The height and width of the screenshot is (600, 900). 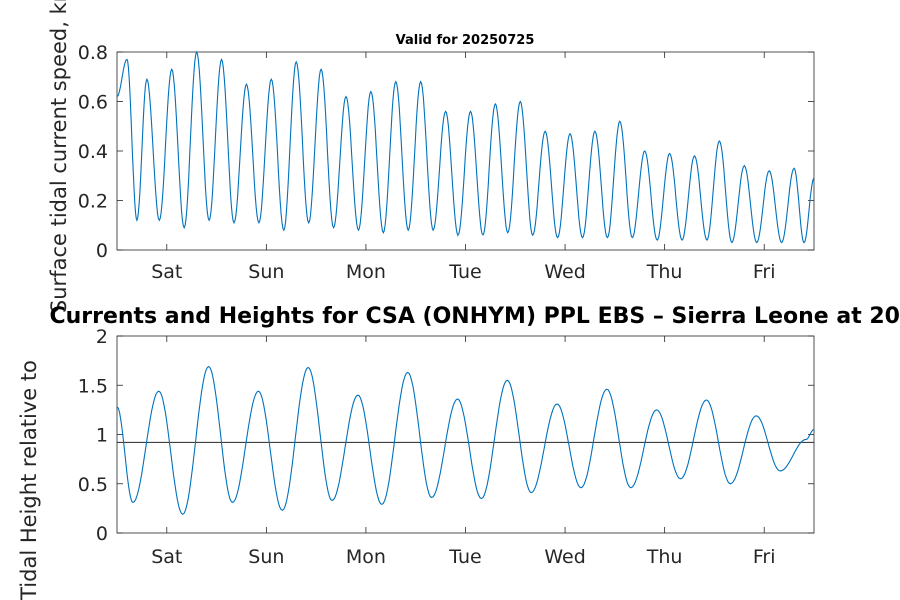 What do you see at coordinates (564, 272) in the screenshot?
I see `current-speed-x-tick-label: Wed` at bounding box center [564, 272].